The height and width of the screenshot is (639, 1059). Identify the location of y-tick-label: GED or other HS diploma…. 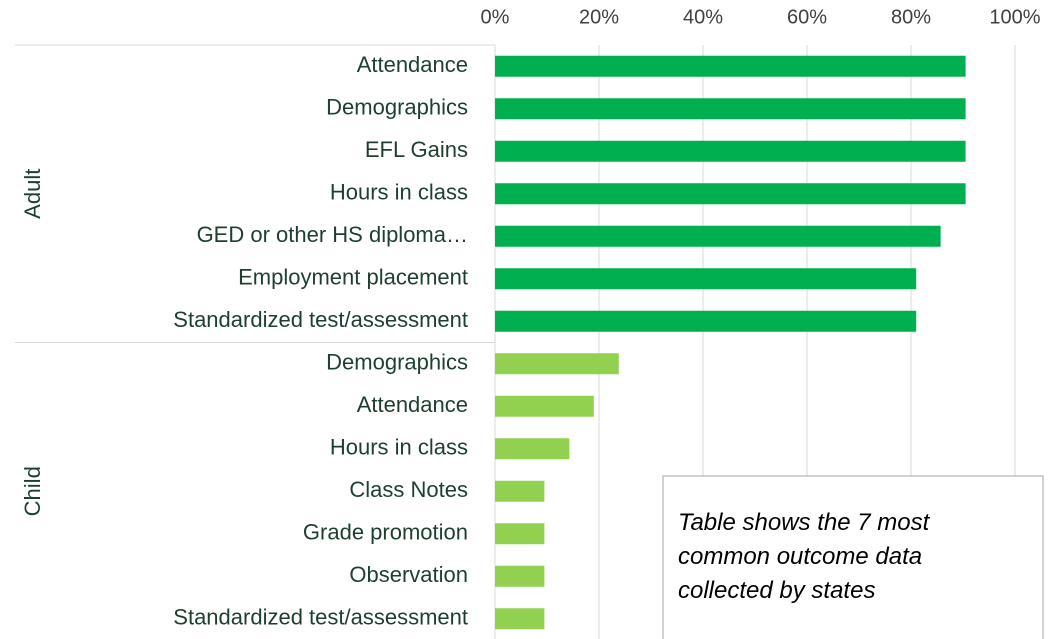
(332, 234).